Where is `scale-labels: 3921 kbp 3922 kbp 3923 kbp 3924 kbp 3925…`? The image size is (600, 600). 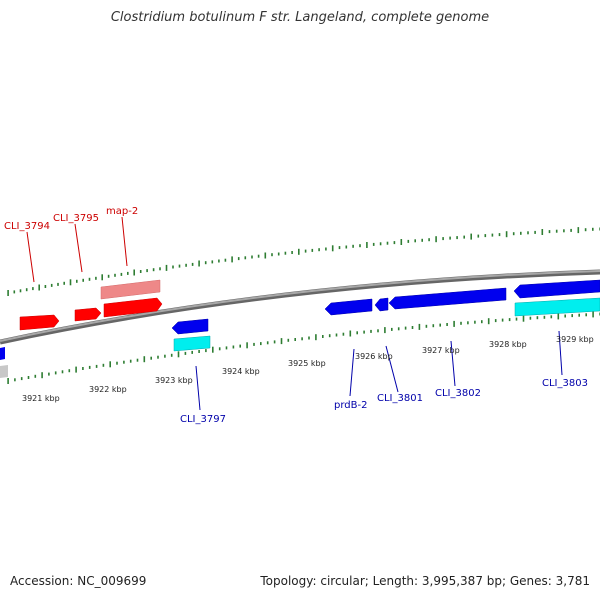 scale-labels: 3921 kbp 3922 kbp 3923 kbp 3924 kbp 3925… is located at coordinates (308, 369).